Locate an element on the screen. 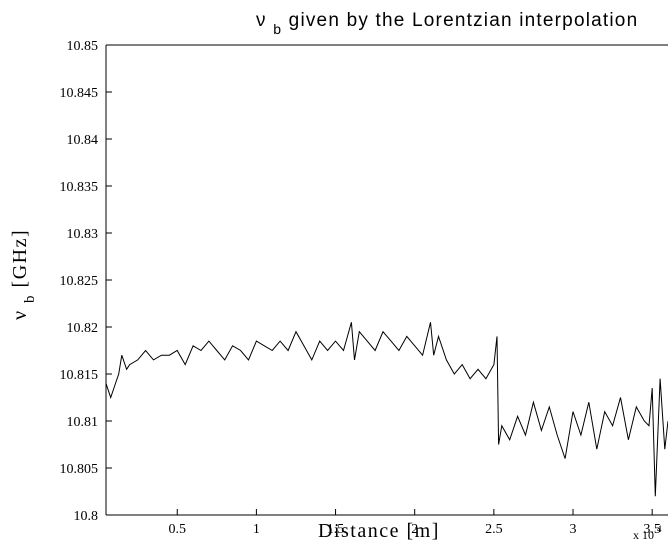 This screenshot has width=668, height=542. y-axis-label: ν b [GHz] is located at coordinates (24, 274).